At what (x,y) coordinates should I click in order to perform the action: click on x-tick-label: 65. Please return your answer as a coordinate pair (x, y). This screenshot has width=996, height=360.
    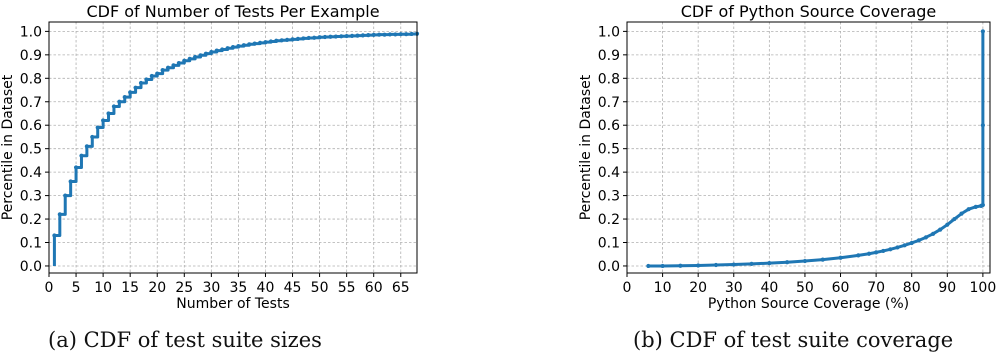
    Looking at the image, I should click on (401, 288).